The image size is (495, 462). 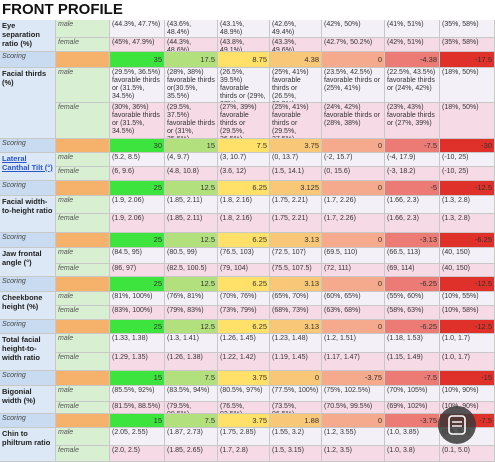 I want to click on range-cell: (10%, 55%), so click(x=467, y=299).